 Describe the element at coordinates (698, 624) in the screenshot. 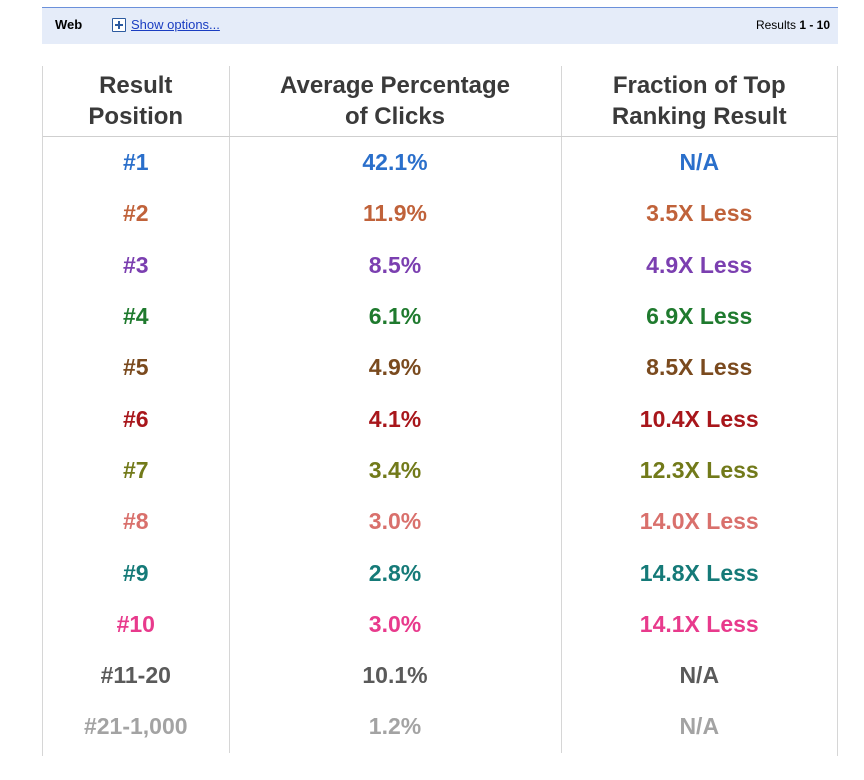

I see `cell-fraction: 14.1X Less` at that location.